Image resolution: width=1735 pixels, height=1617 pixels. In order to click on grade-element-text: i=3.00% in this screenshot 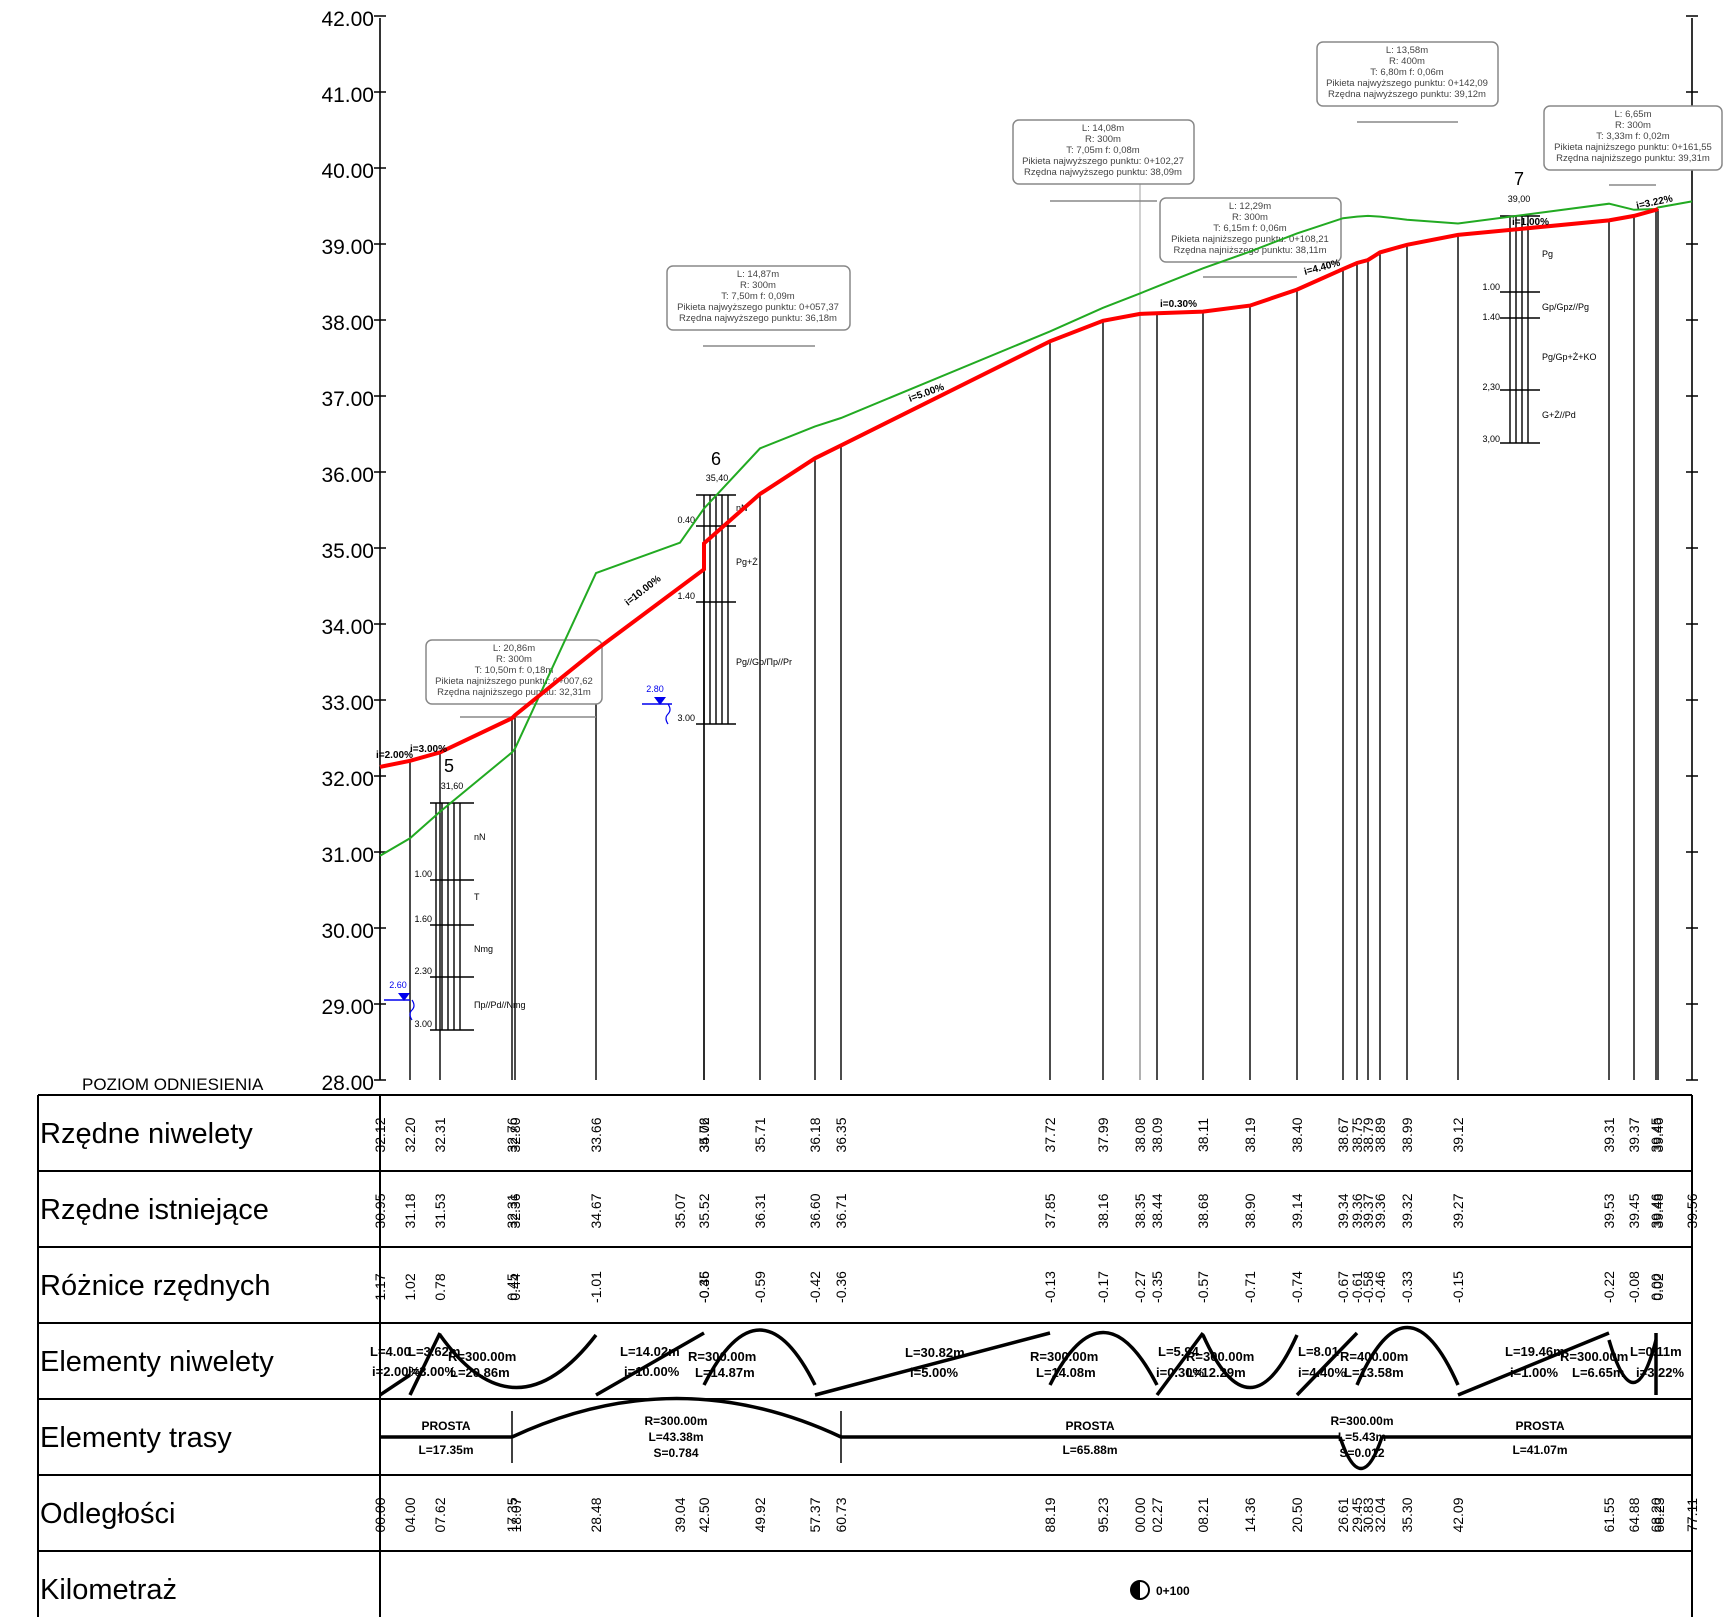, I will do `click(432, 1371)`.